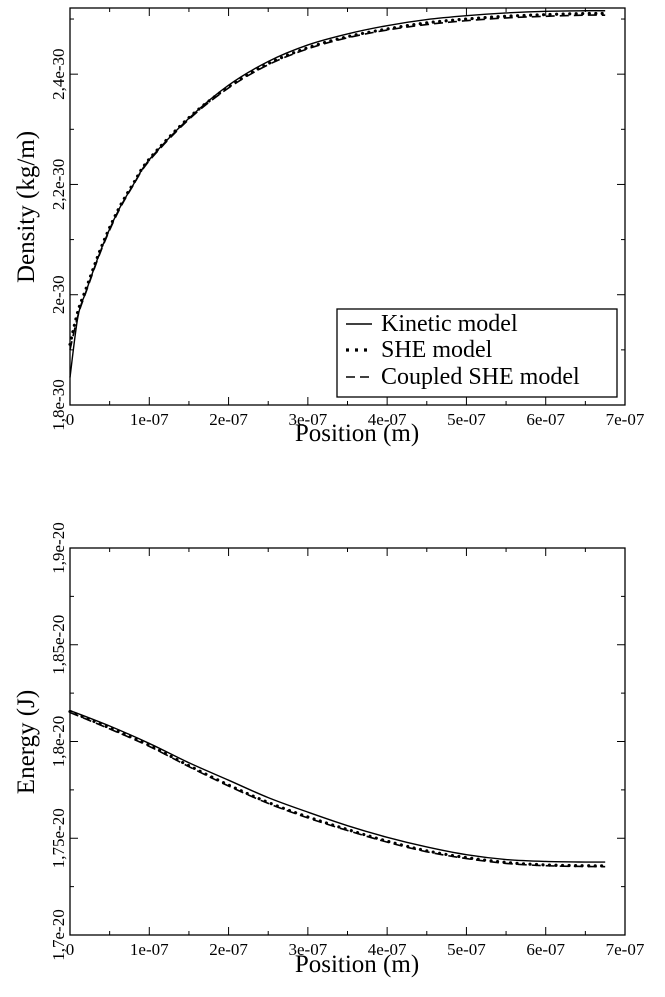 Image resolution: width=665 pixels, height=997 pixels. I want to click on energy-x-tick-label: 2e-07, so click(228, 949).